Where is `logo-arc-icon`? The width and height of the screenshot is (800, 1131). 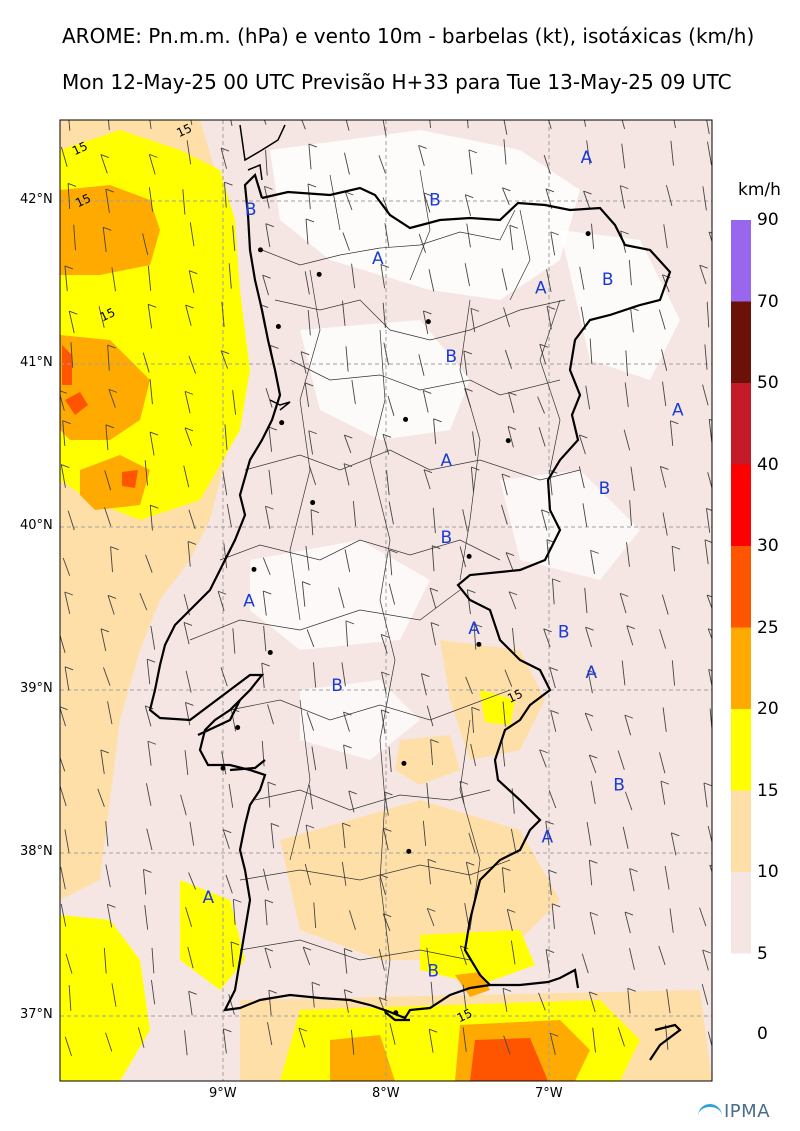 logo-arc-icon is located at coordinates (710, 1112).